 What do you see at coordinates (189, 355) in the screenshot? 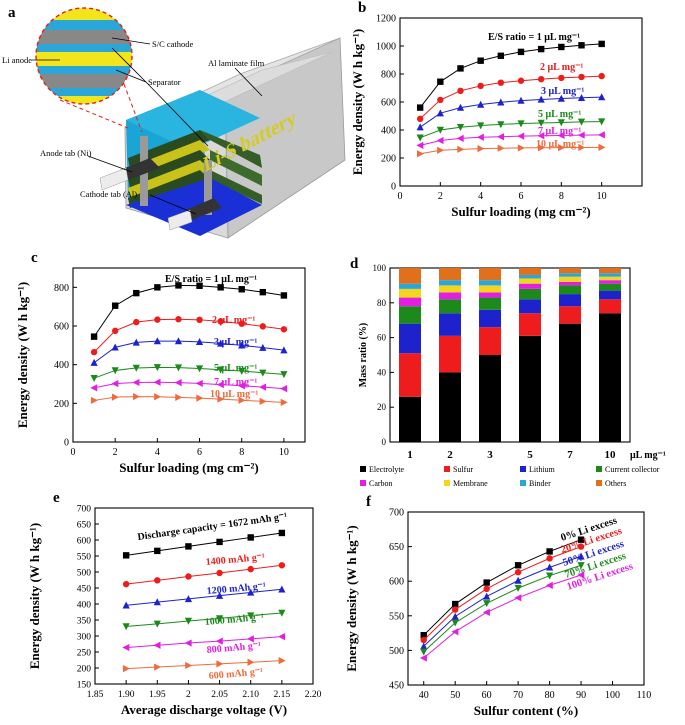
I see `plot-frame` at bounding box center [189, 355].